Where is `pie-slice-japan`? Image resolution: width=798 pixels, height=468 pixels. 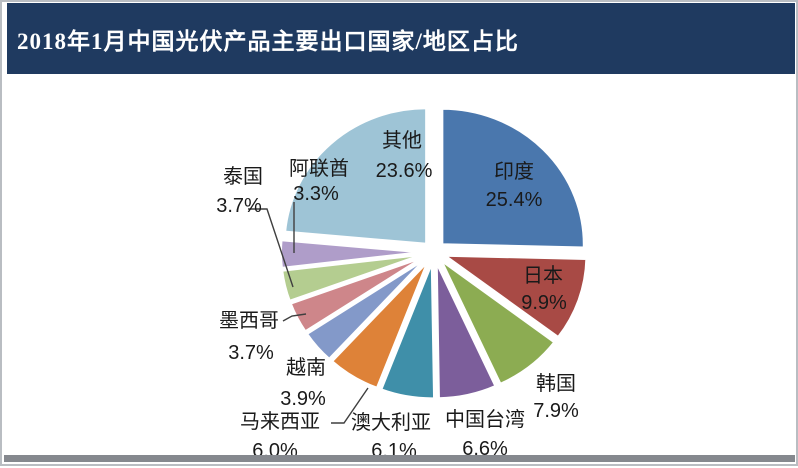
pie-slice-japan is located at coordinates (515, 296).